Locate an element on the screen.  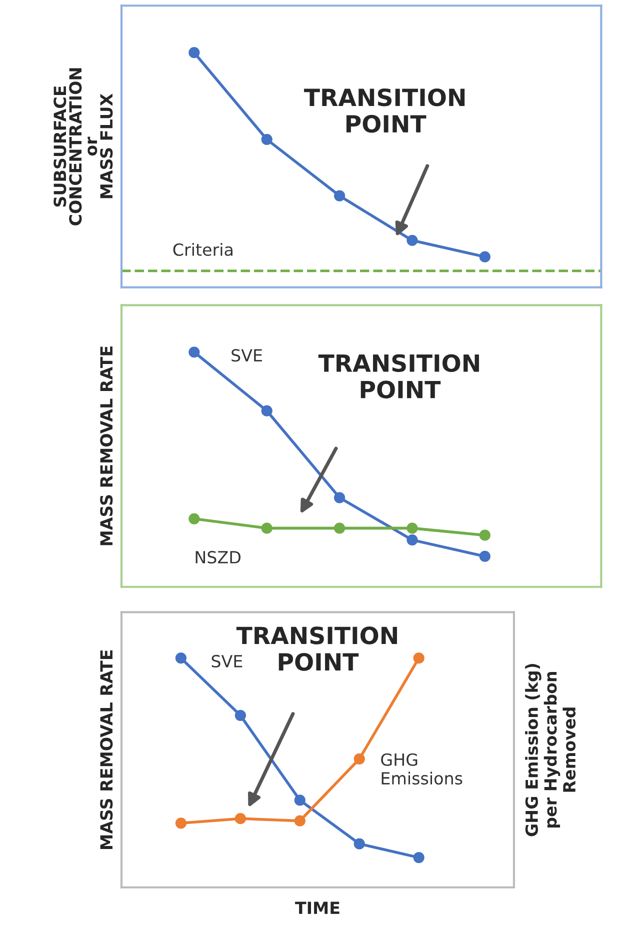
series-label: GHG Emissions is located at coordinates (421, 769).